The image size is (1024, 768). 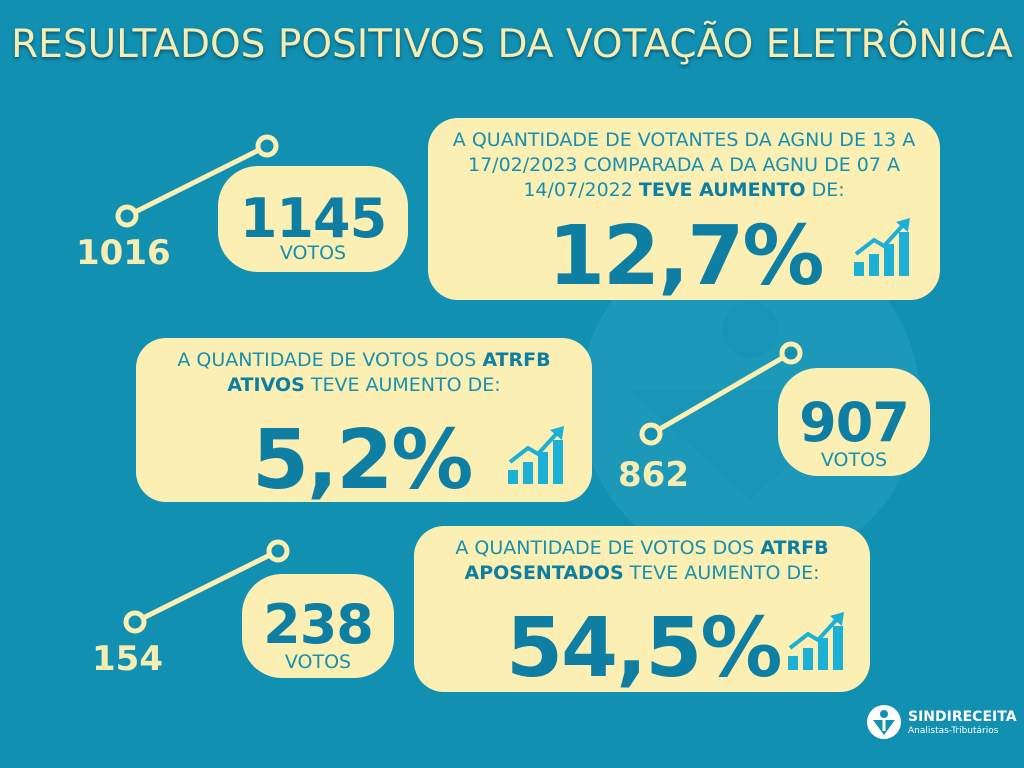 What do you see at coordinates (127, 659) in the screenshot?
I see `votes-before-aposentados: 154` at bounding box center [127, 659].